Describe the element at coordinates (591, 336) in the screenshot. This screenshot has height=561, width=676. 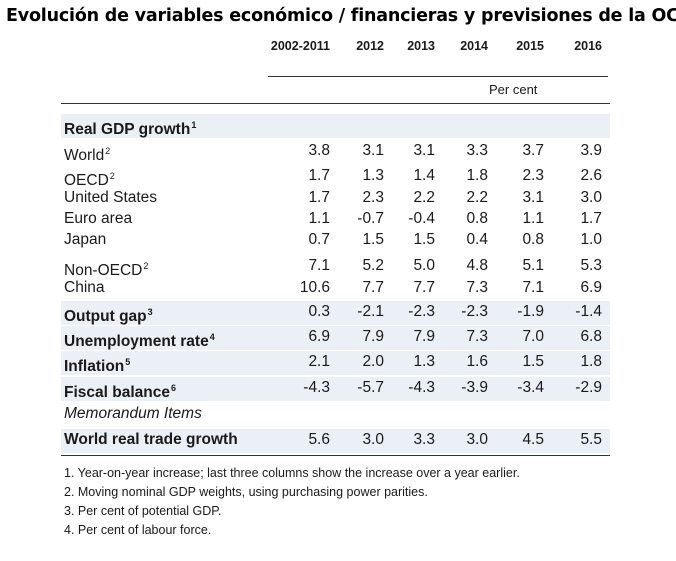
I see `table-cell: 6.8` at that location.